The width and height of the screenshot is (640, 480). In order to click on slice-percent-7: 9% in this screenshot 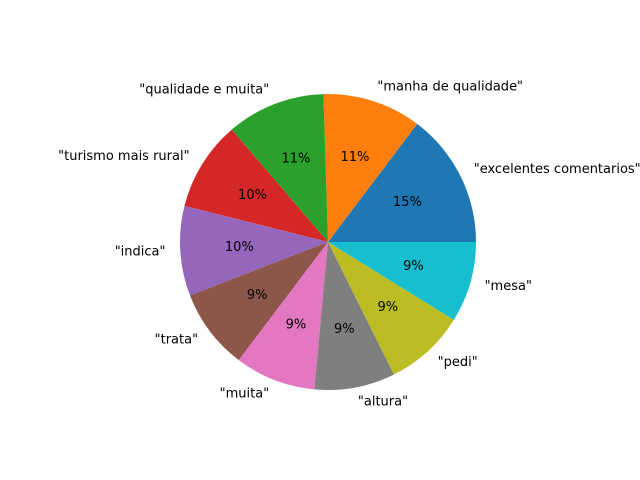, I will do `click(296, 324)`.